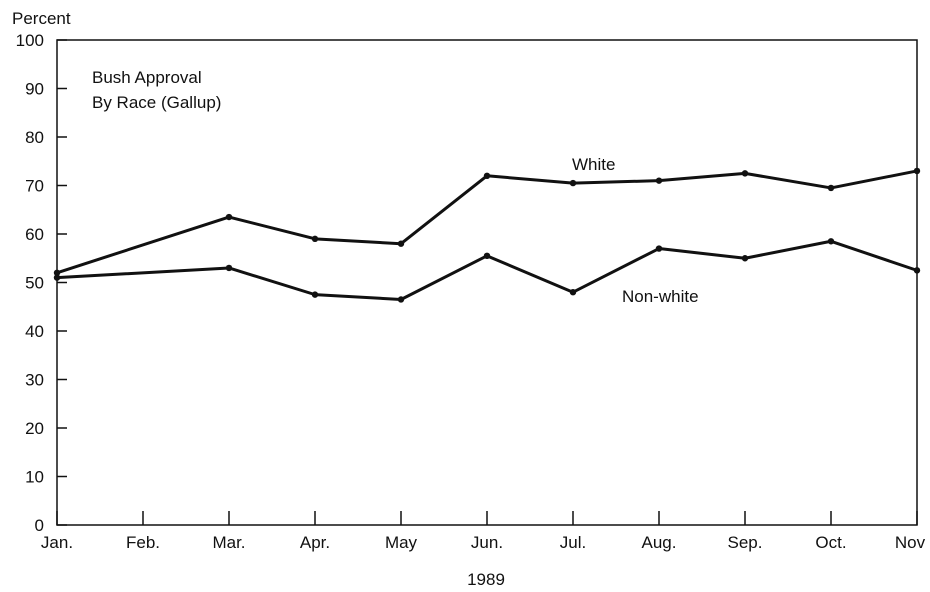 This screenshot has width=930, height=592. I want to click on y-axis-ticks: 0 10 20 30 40 50 60 70 80 90 100, so click(41, 283).